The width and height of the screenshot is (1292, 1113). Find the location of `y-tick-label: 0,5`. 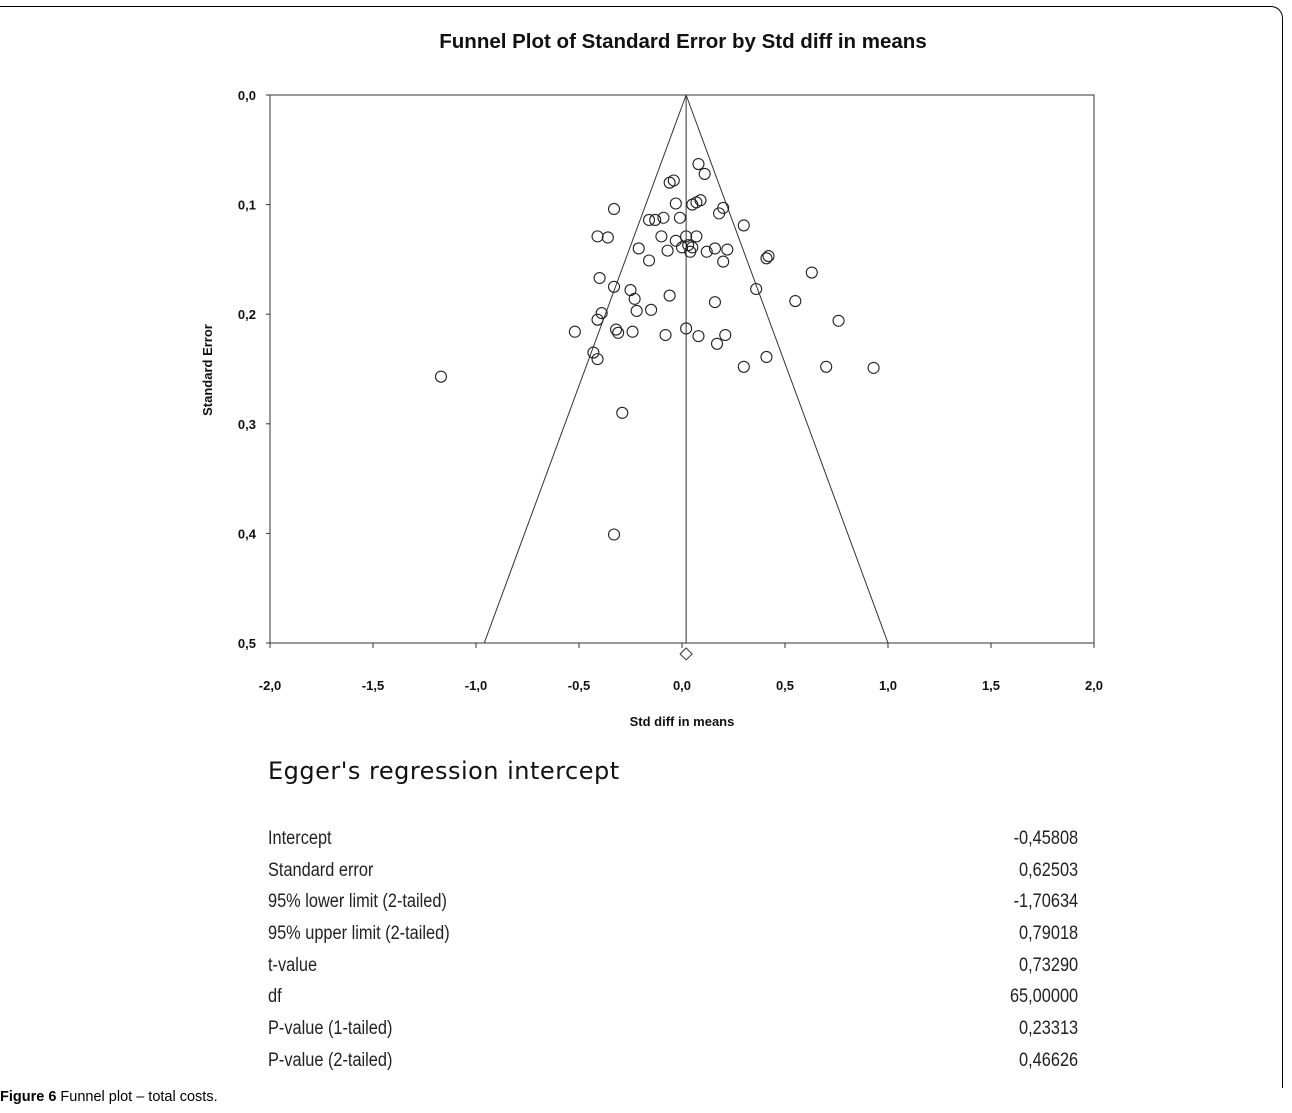

y-tick-label: 0,5 is located at coordinates (247, 643).